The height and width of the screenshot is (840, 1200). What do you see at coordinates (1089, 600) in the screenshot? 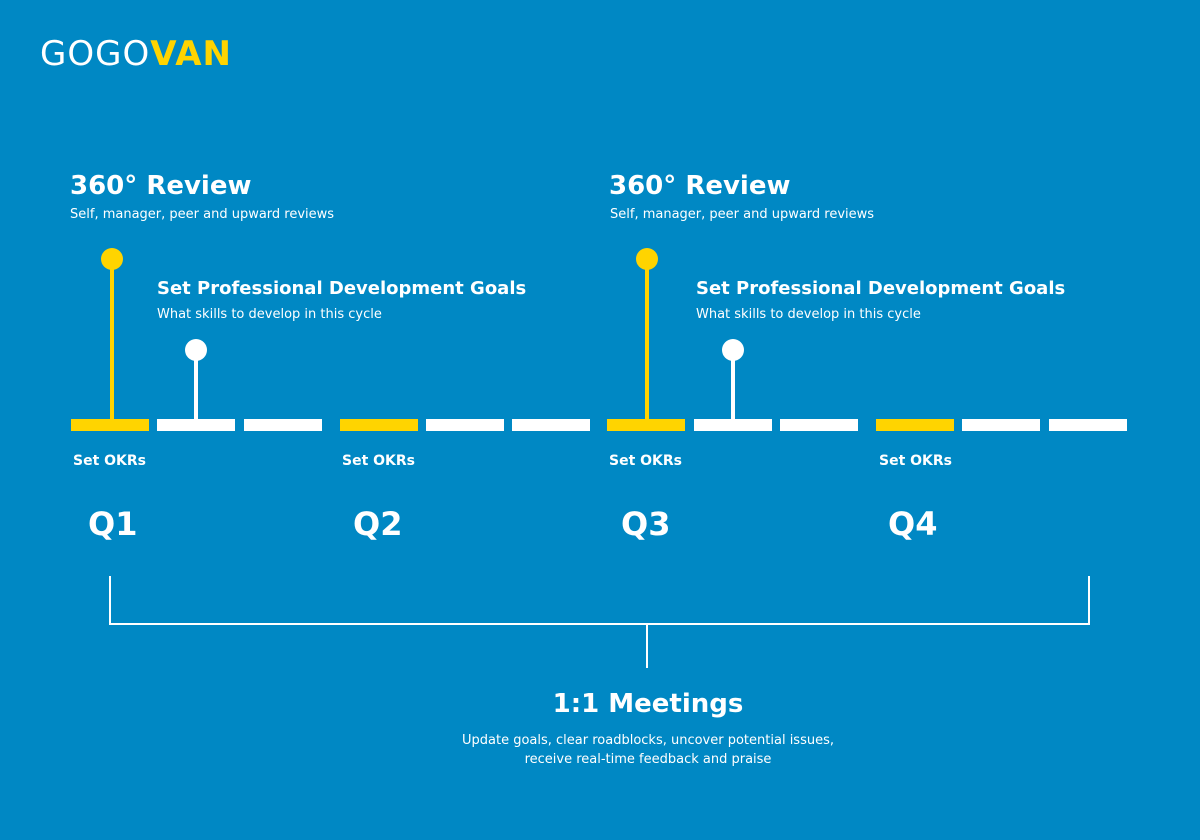
I see `bracket-right-edge` at bounding box center [1089, 600].